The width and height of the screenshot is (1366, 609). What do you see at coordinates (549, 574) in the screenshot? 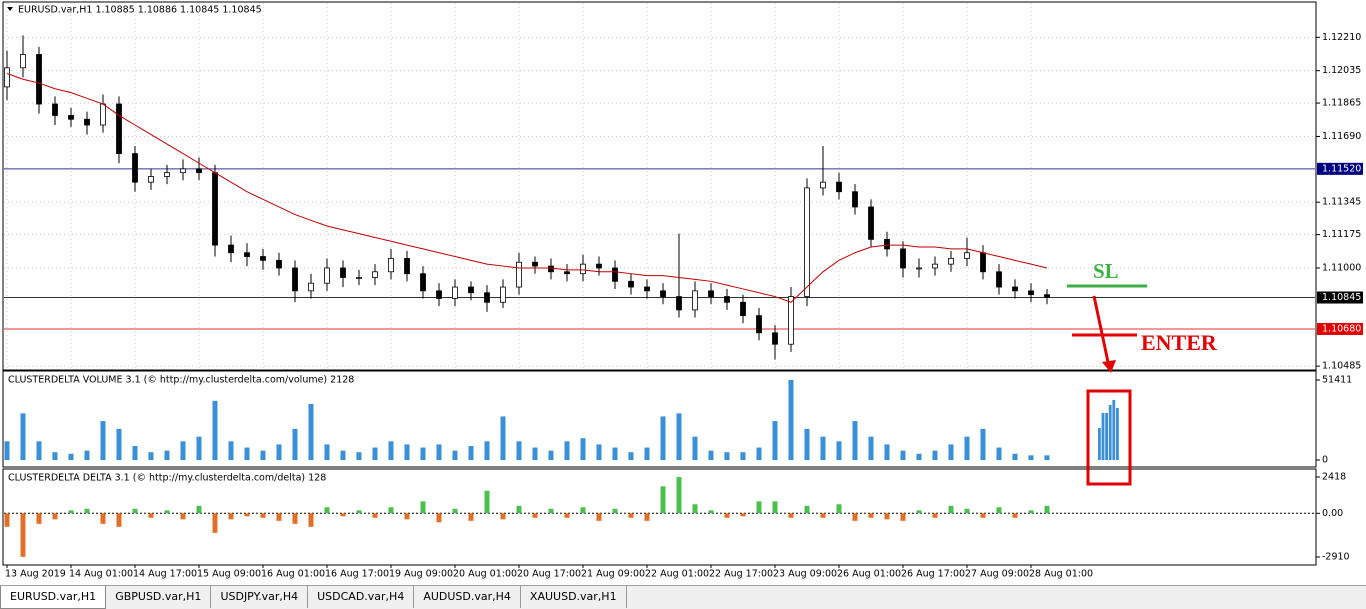
I see `x-tick-label: 20 Aug 17:00` at bounding box center [549, 574].